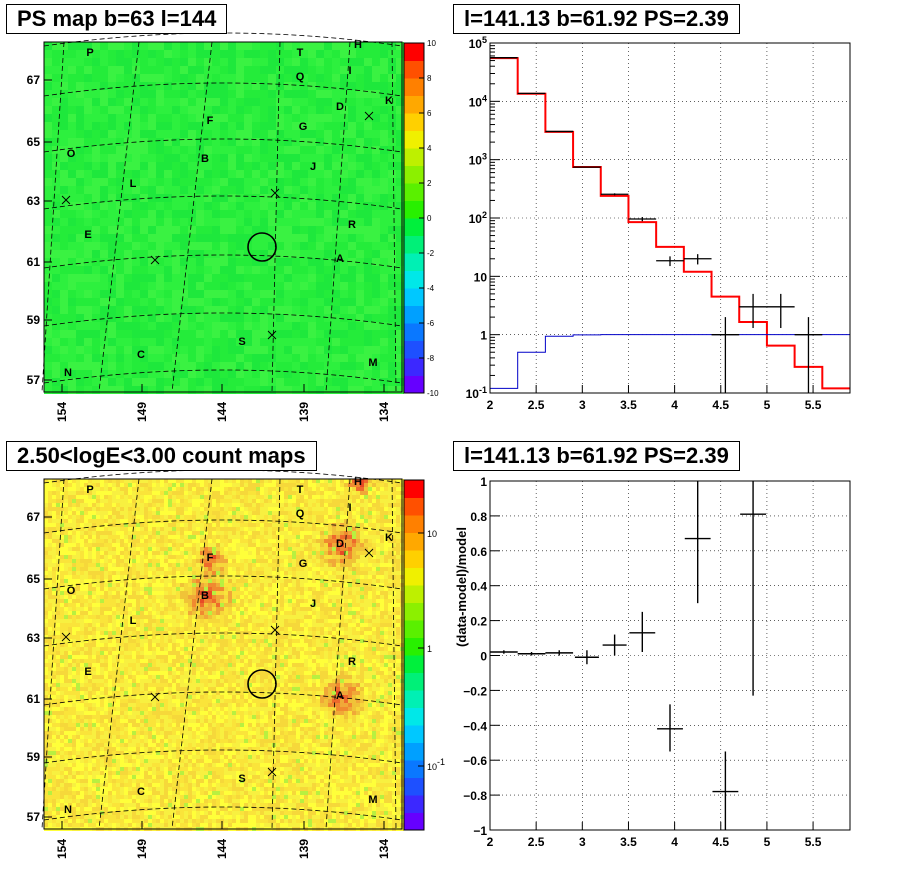  Describe the element at coordinates (429, 78) in the screenshot. I see `ps-colorbar-tick-label: 8` at that location.